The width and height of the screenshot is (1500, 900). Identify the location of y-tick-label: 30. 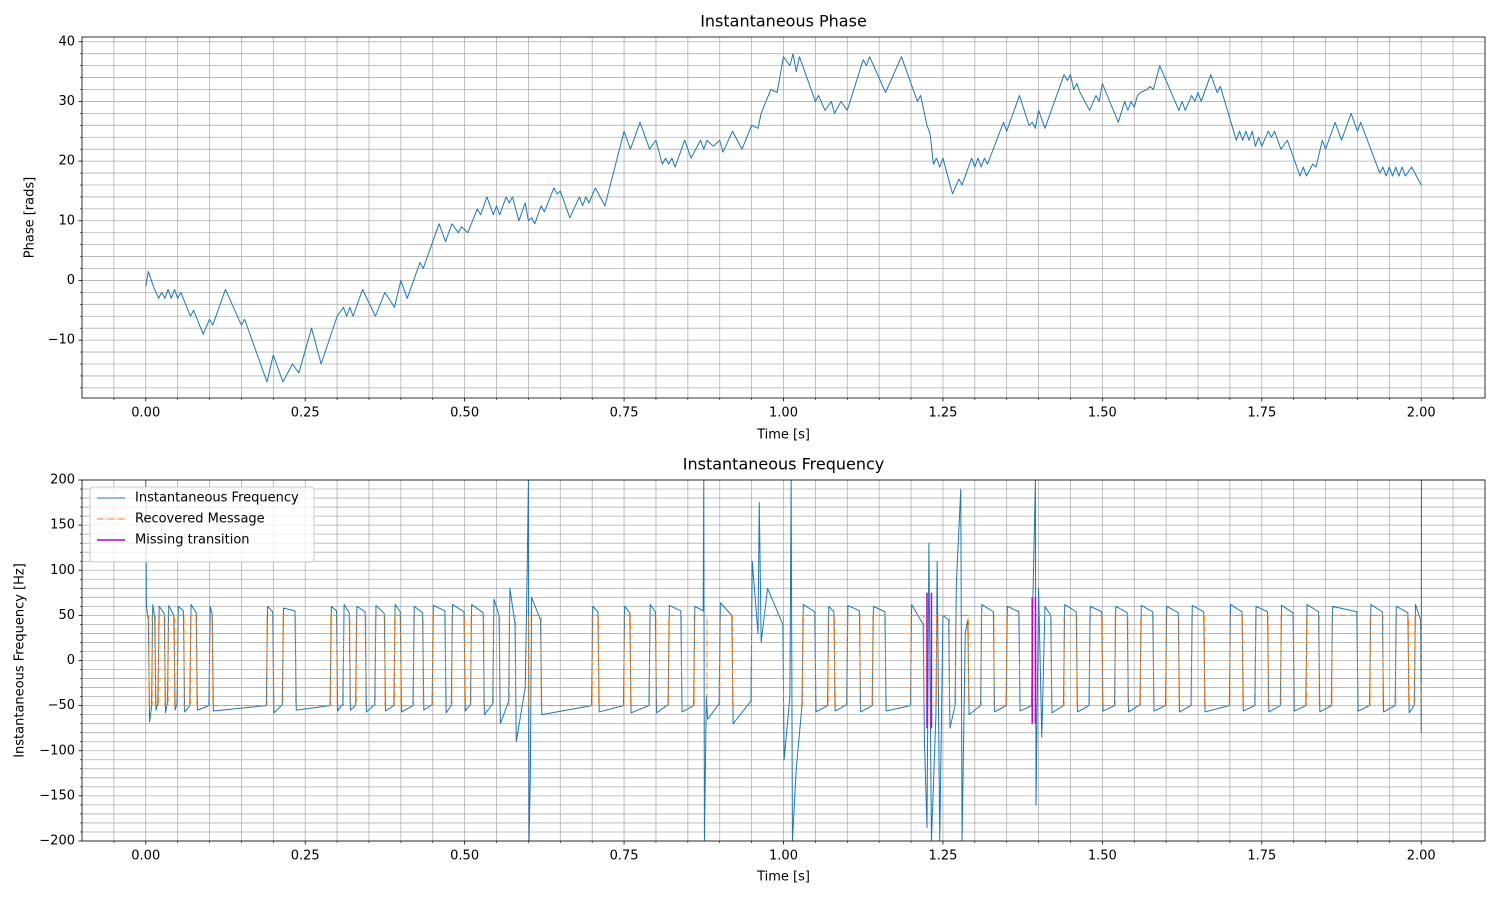
(66, 101).